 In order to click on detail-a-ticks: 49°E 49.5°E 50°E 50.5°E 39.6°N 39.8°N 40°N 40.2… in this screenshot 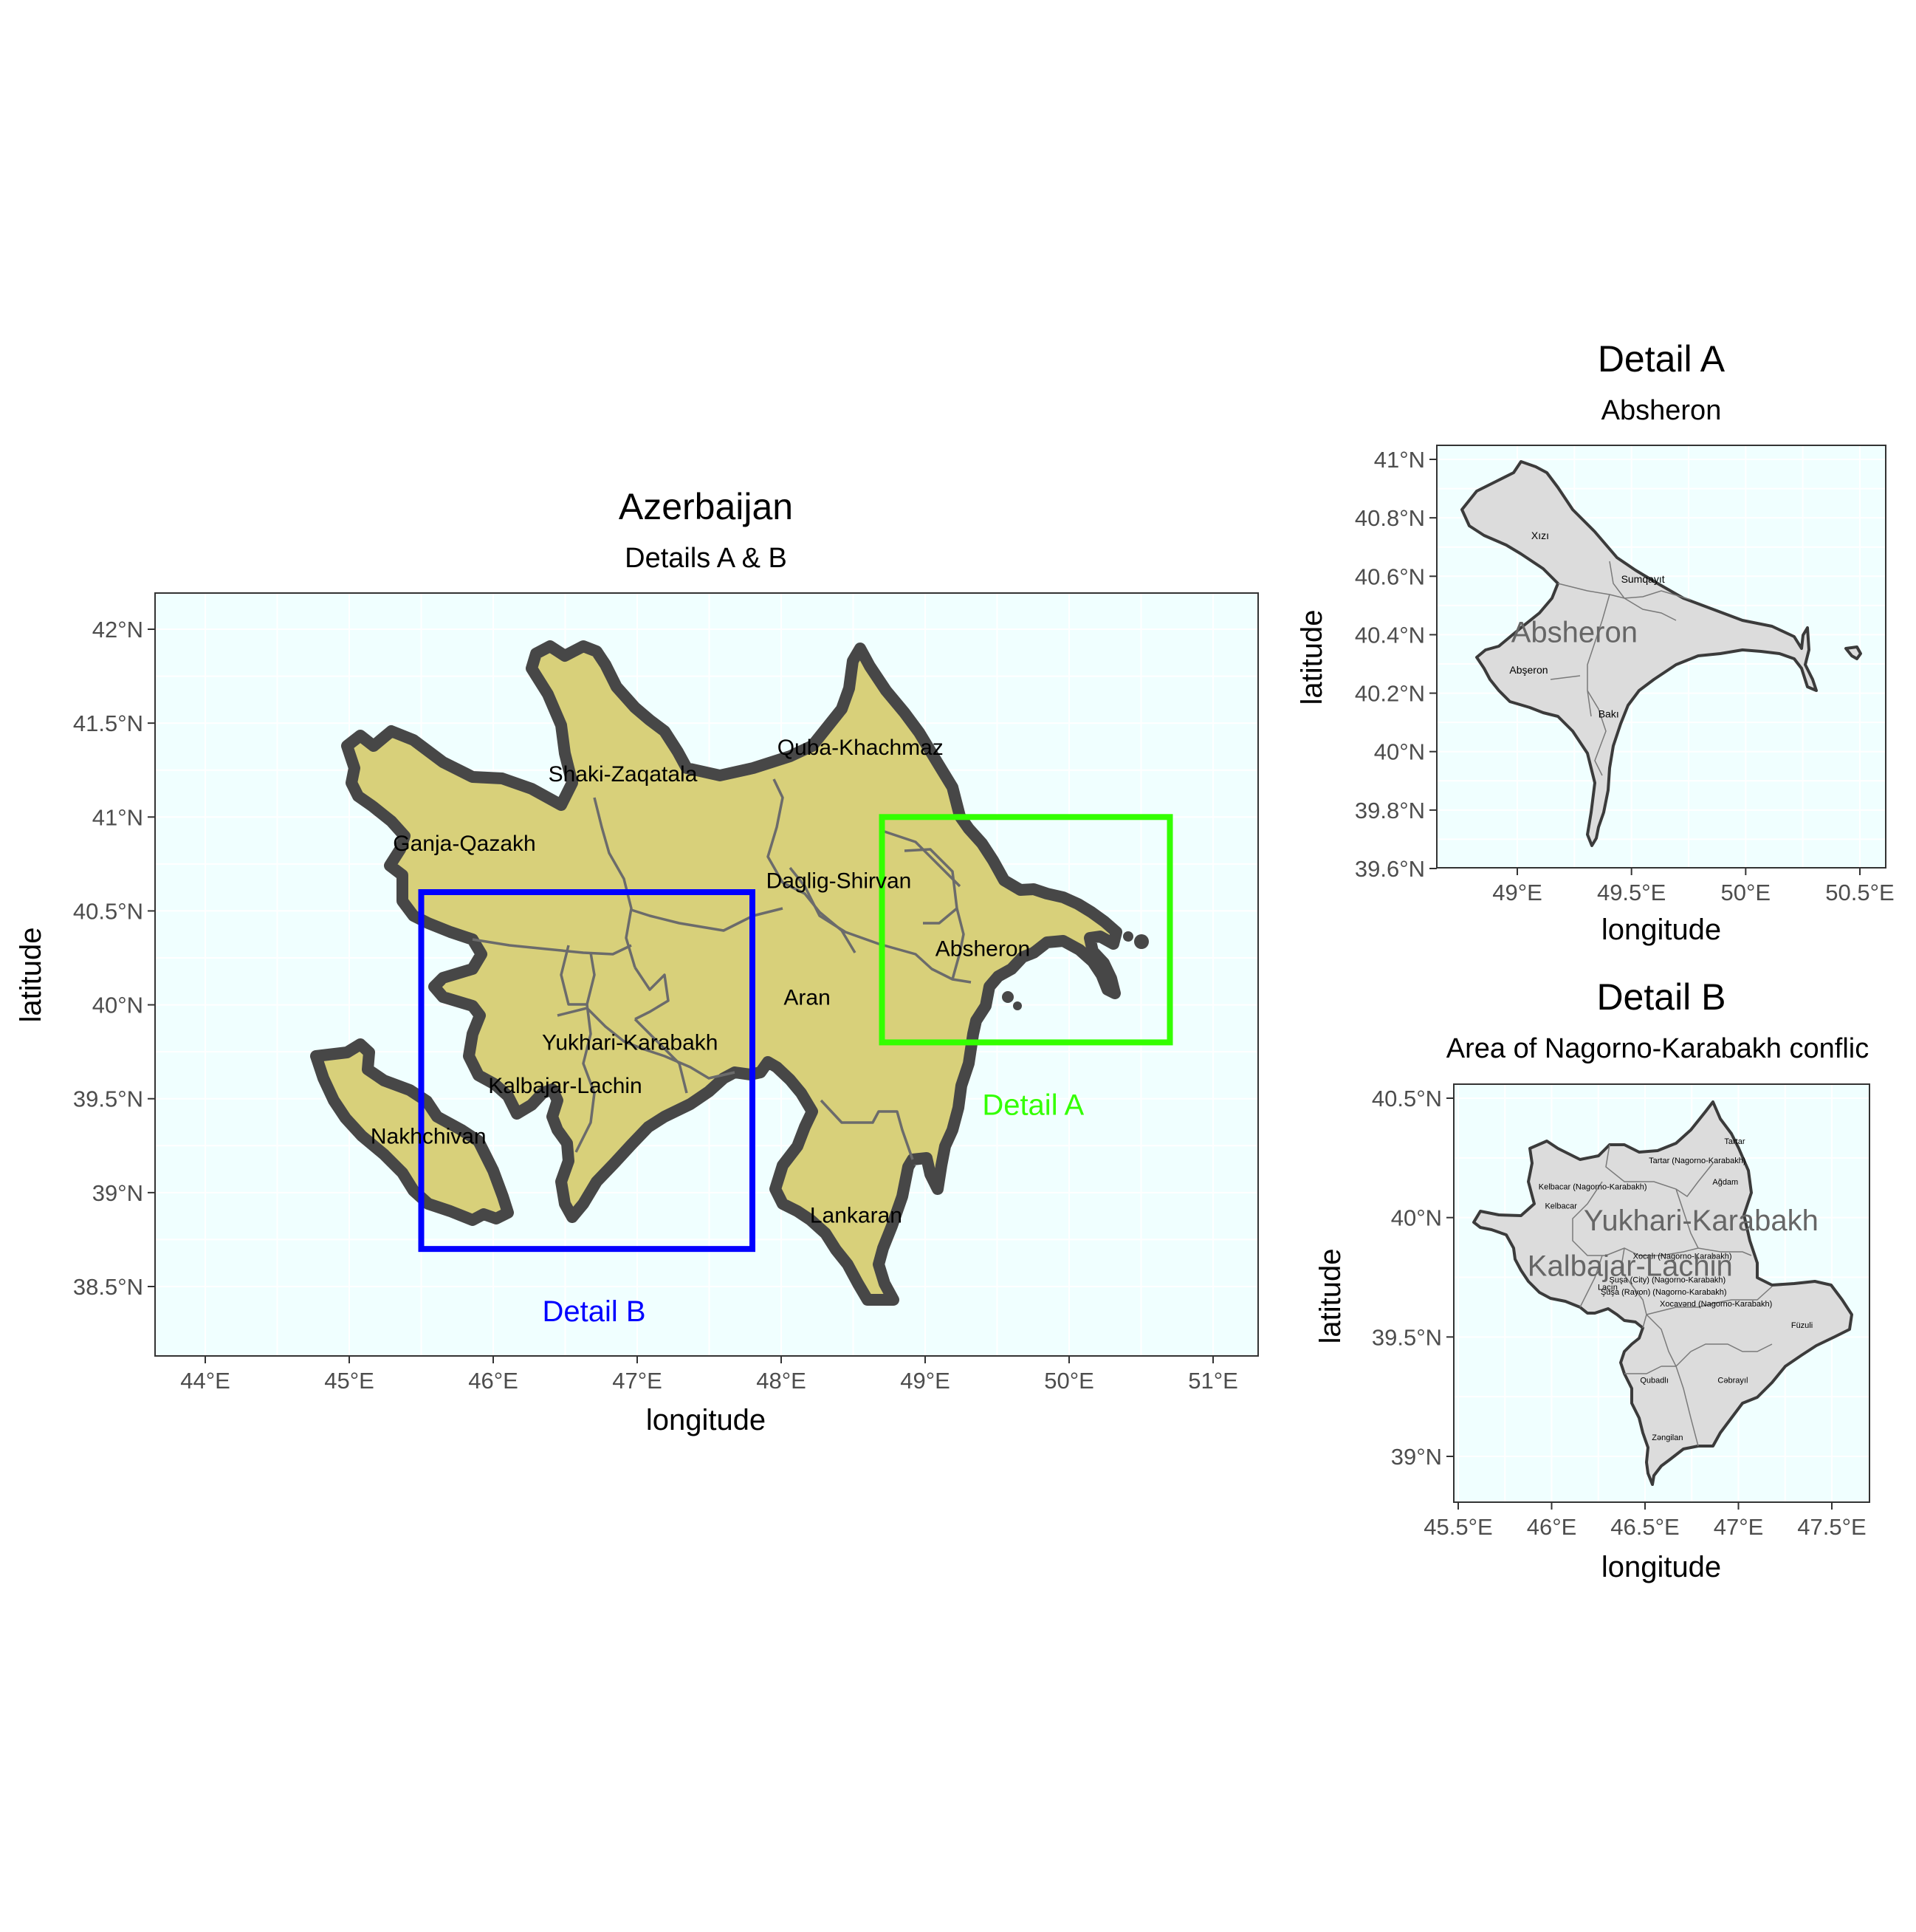, I will do `click(1625, 676)`.